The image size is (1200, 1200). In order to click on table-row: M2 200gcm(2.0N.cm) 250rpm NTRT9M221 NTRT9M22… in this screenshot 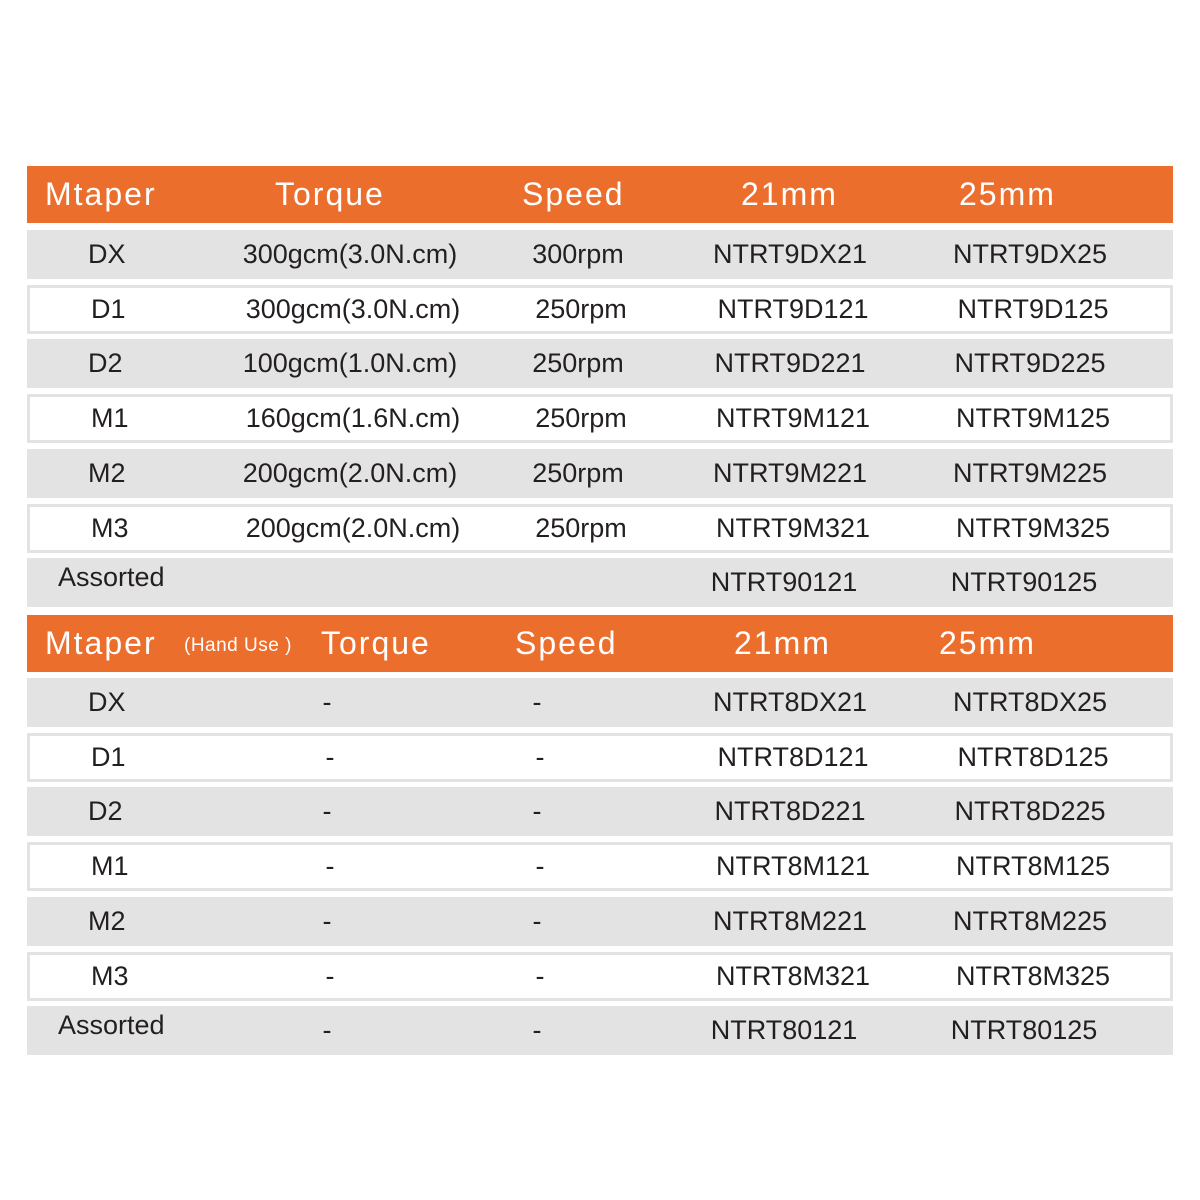, I will do `click(600, 473)`.